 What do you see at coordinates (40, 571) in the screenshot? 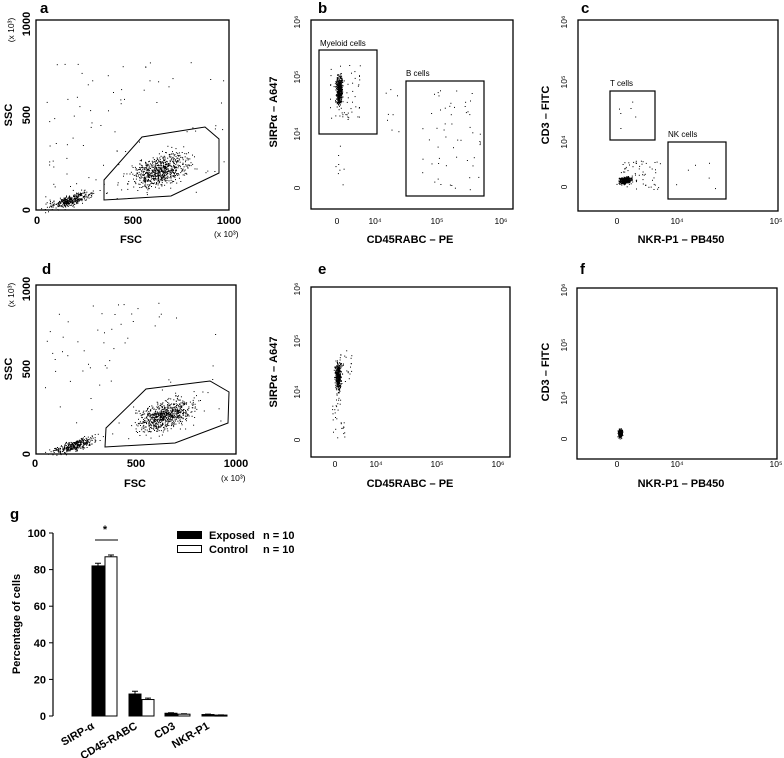
I see `g-ytick: 80` at bounding box center [40, 571].